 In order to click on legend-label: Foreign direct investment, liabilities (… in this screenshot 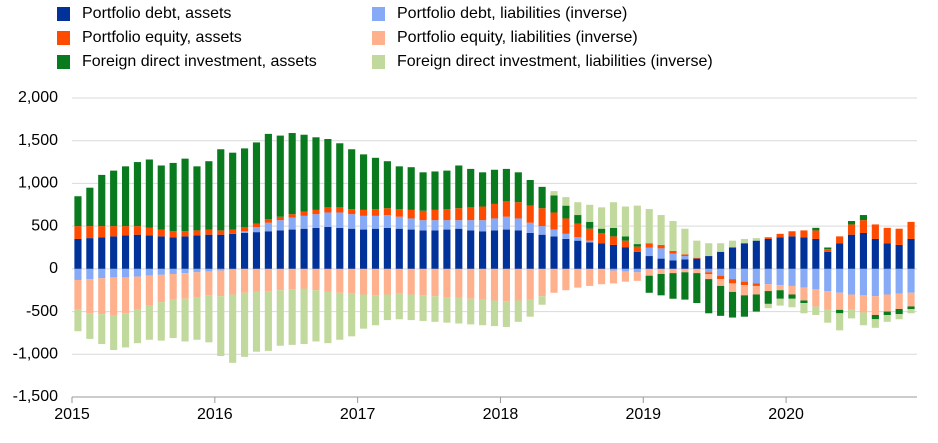, I will do `click(555, 61)`.